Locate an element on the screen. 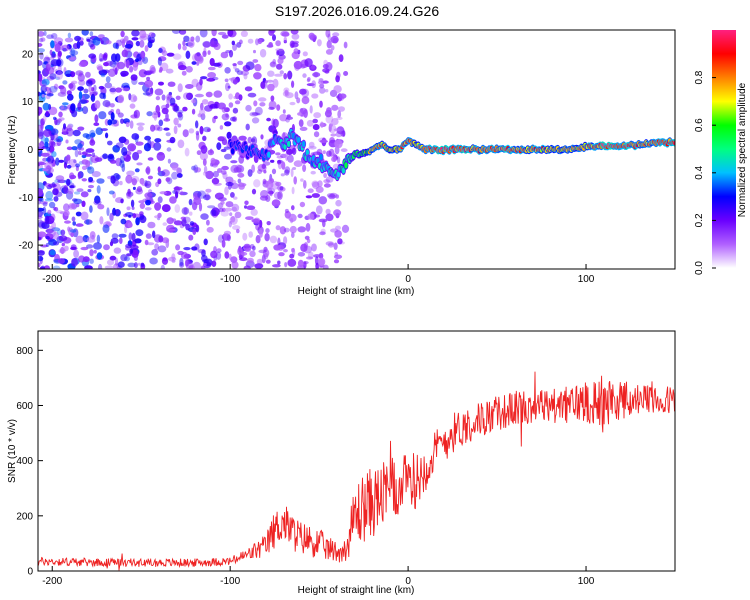 This screenshot has height=600, width=750. spectrogram-y-tick-label: 20 is located at coordinates (28, 54).